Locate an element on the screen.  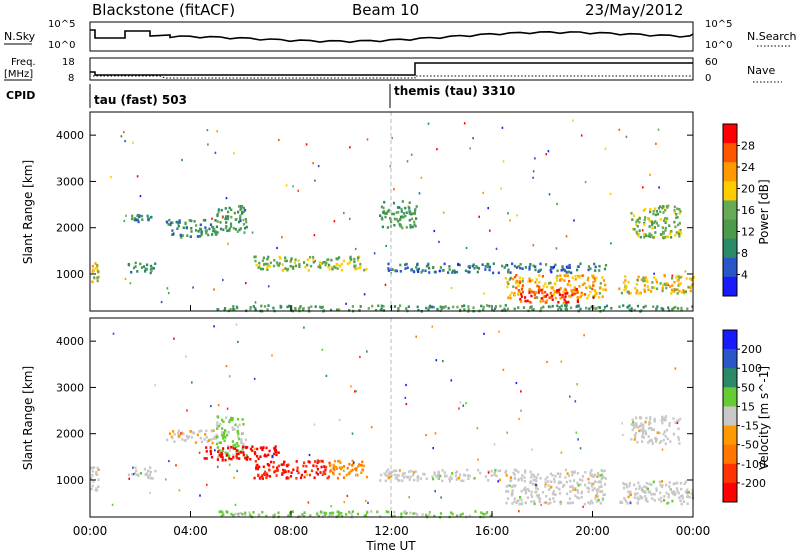
time-axis-label: Time UT is located at coordinates (390, 546).